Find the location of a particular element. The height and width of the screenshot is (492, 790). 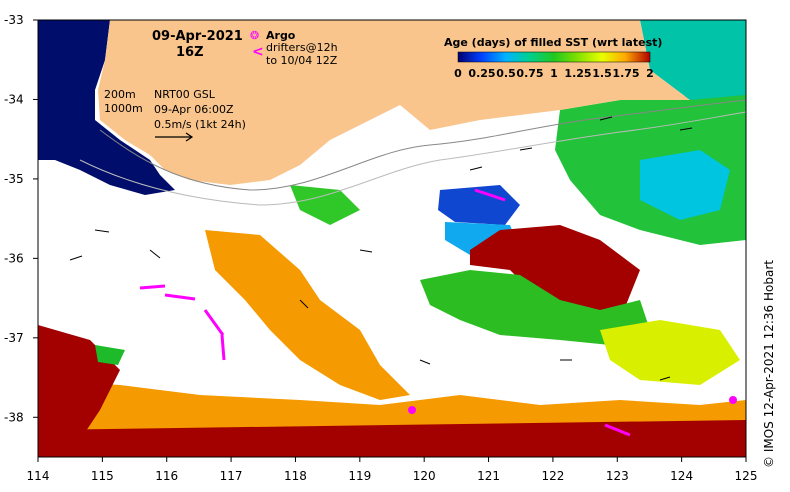

colorbar-tick-label: 0.75 is located at coordinates (529, 73).